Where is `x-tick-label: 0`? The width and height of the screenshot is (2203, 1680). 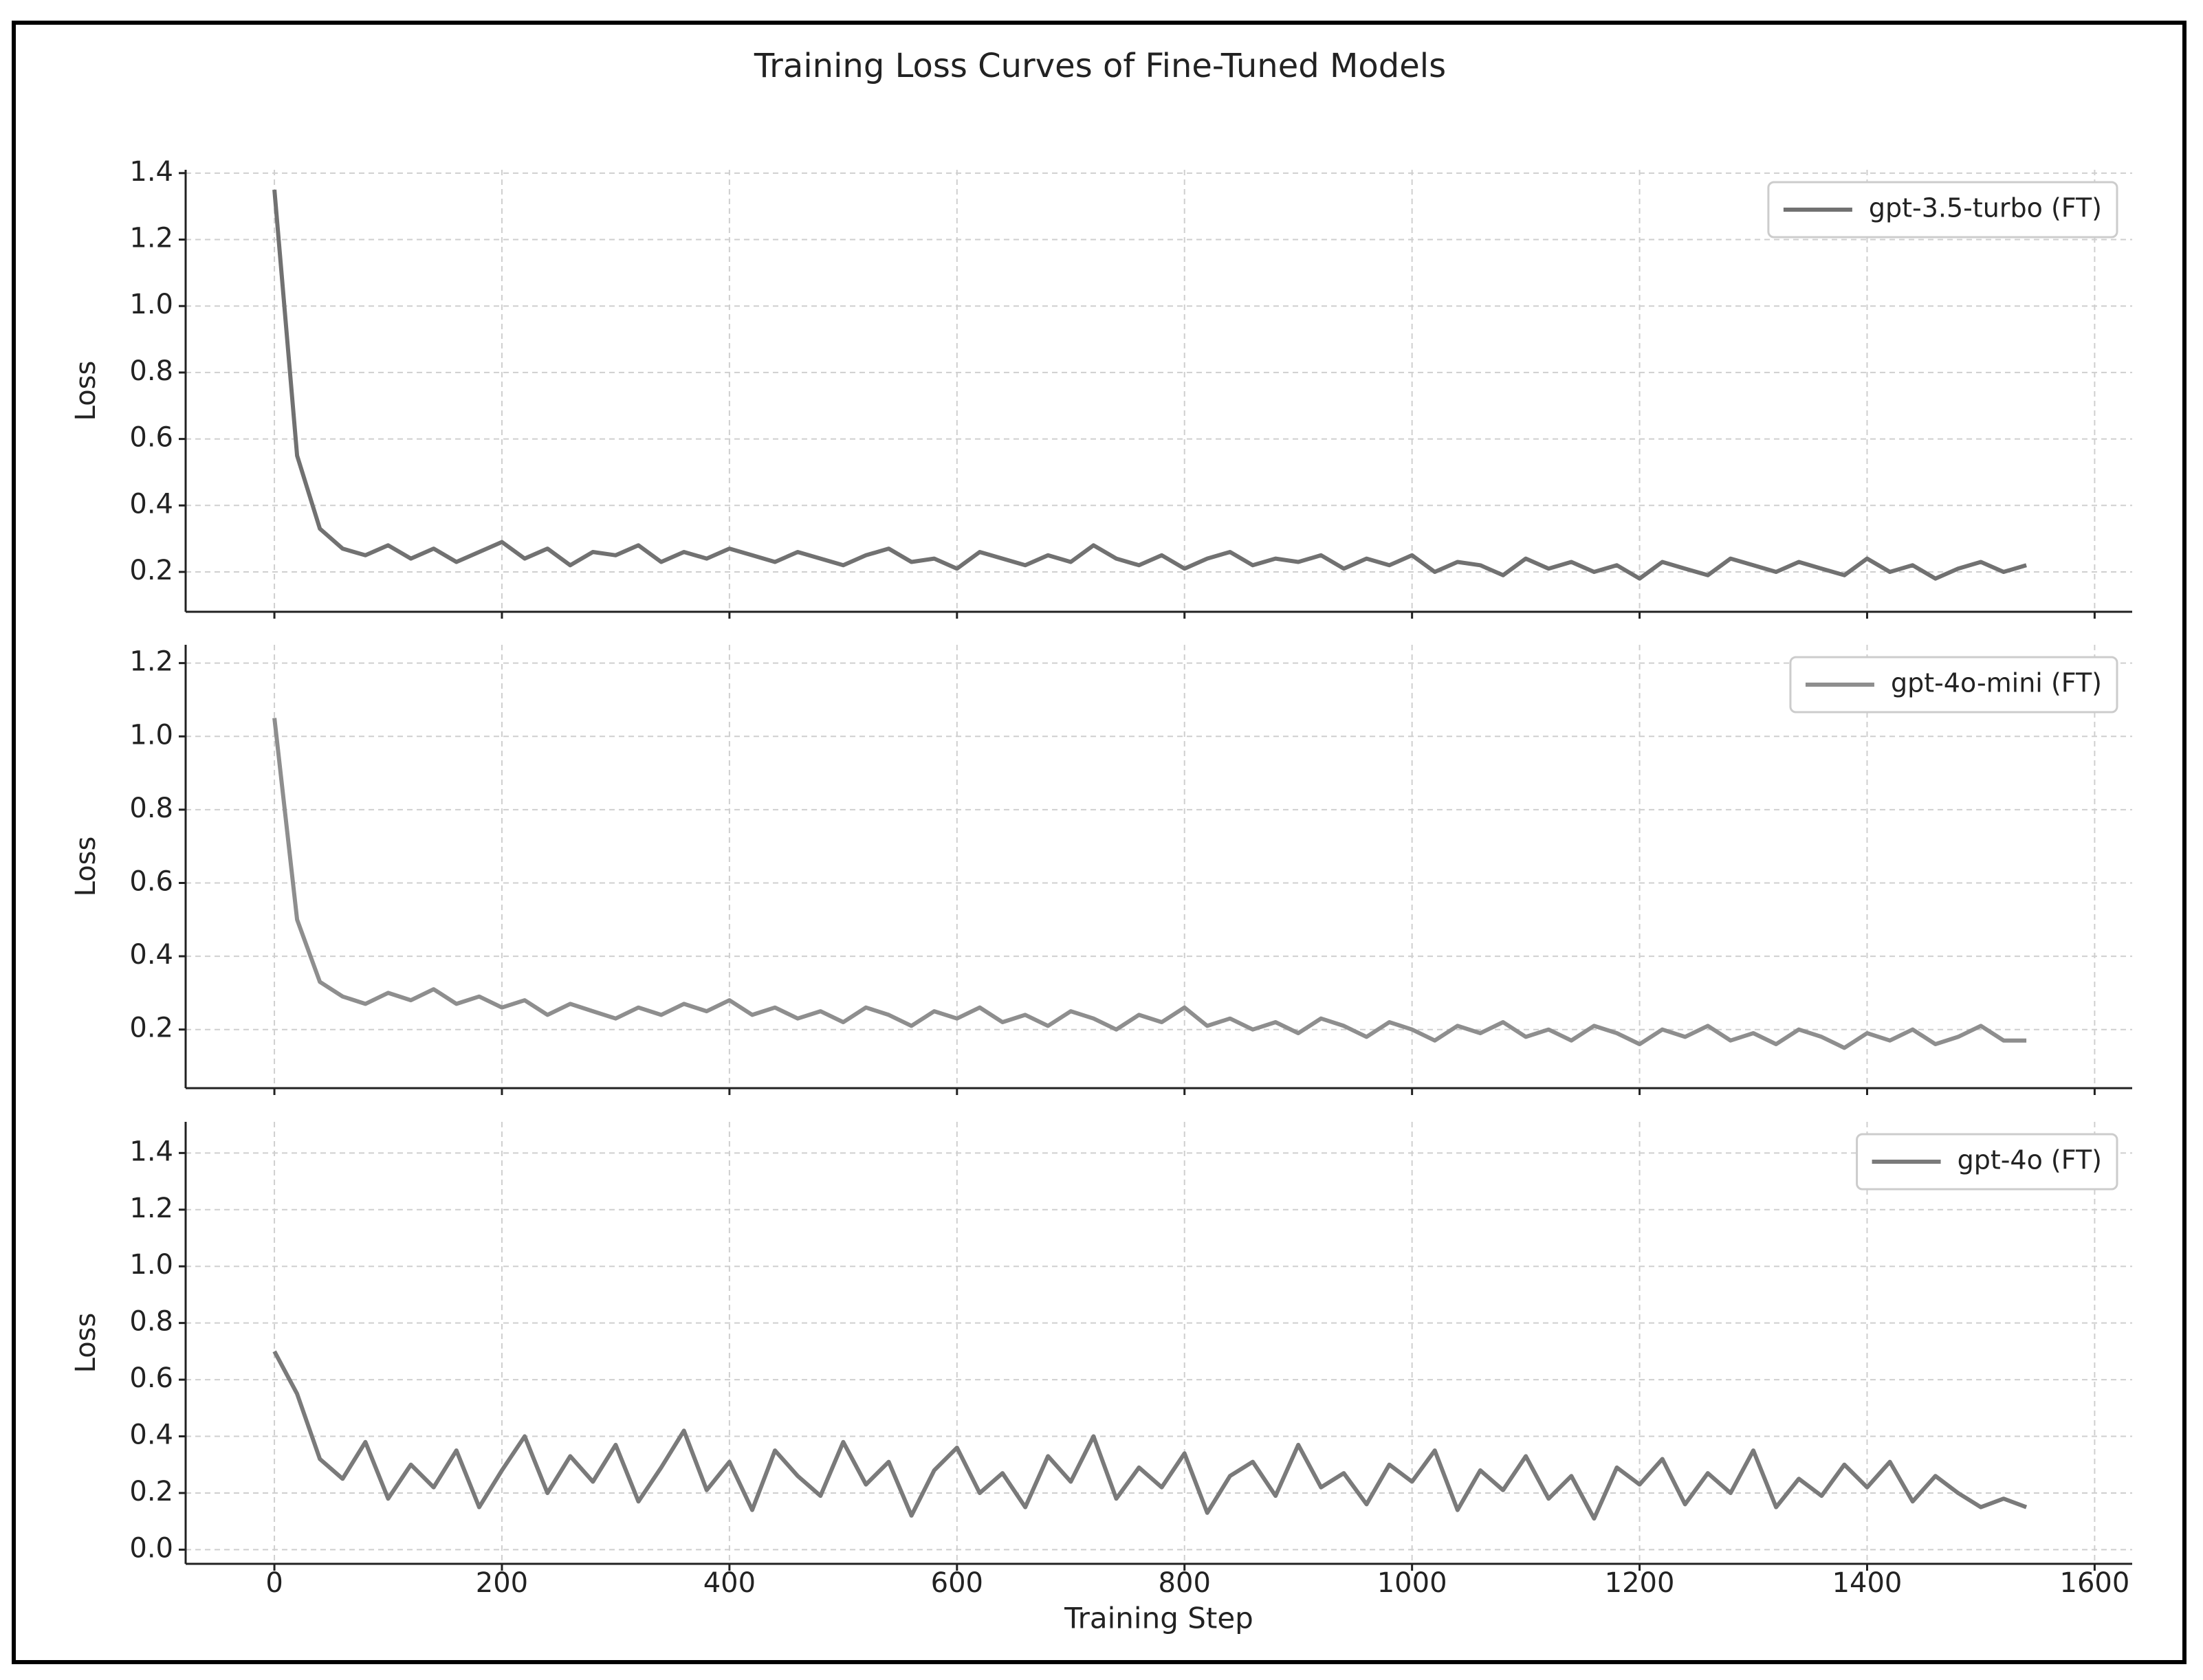 x-tick-label: 0 is located at coordinates (274, 1583).